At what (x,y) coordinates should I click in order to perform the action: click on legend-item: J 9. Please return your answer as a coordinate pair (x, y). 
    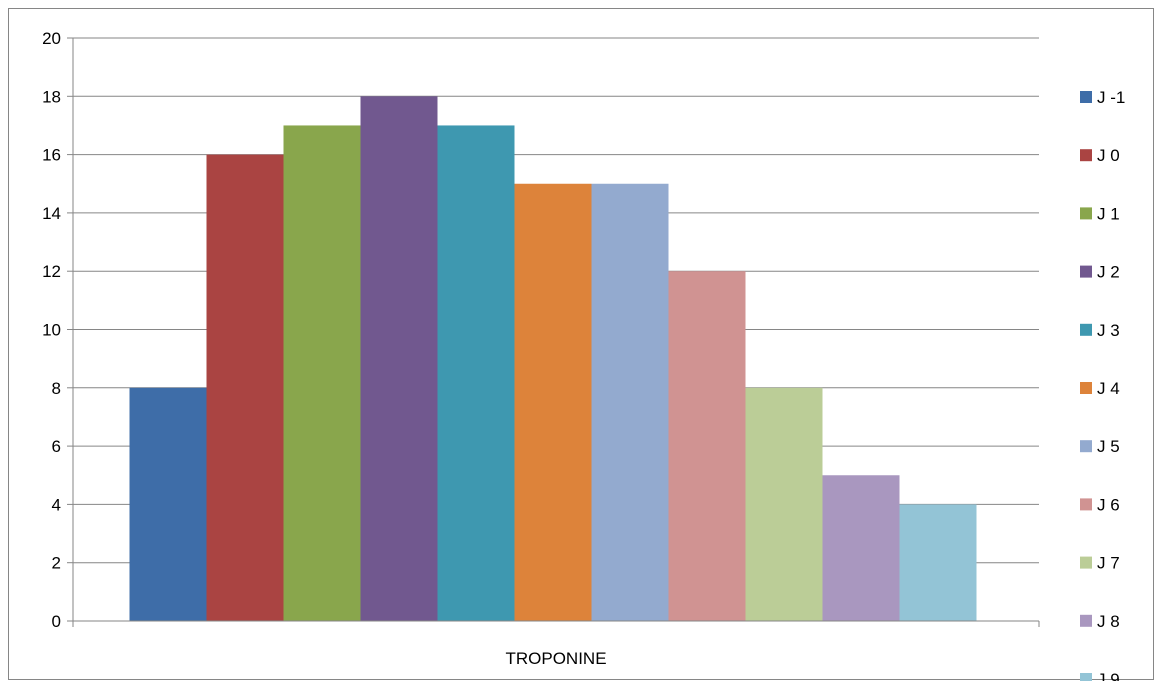
    Looking at the image, I should click on (1100, 678).